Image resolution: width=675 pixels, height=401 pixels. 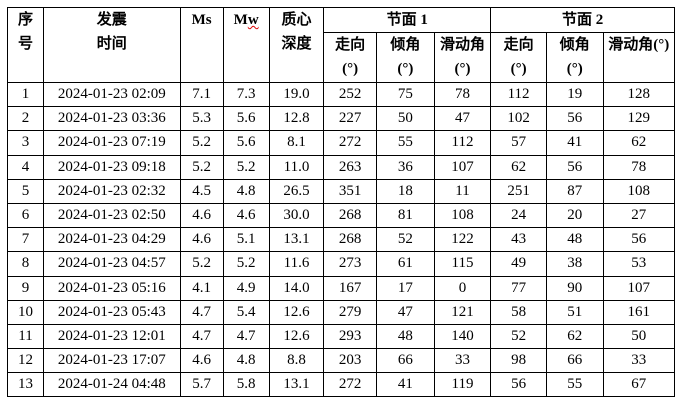 What do you see at coordinates (111, 143) in the screenshot?
I see `cell-time: 2024-01-23 07:19` at bounding box center [111, 143].